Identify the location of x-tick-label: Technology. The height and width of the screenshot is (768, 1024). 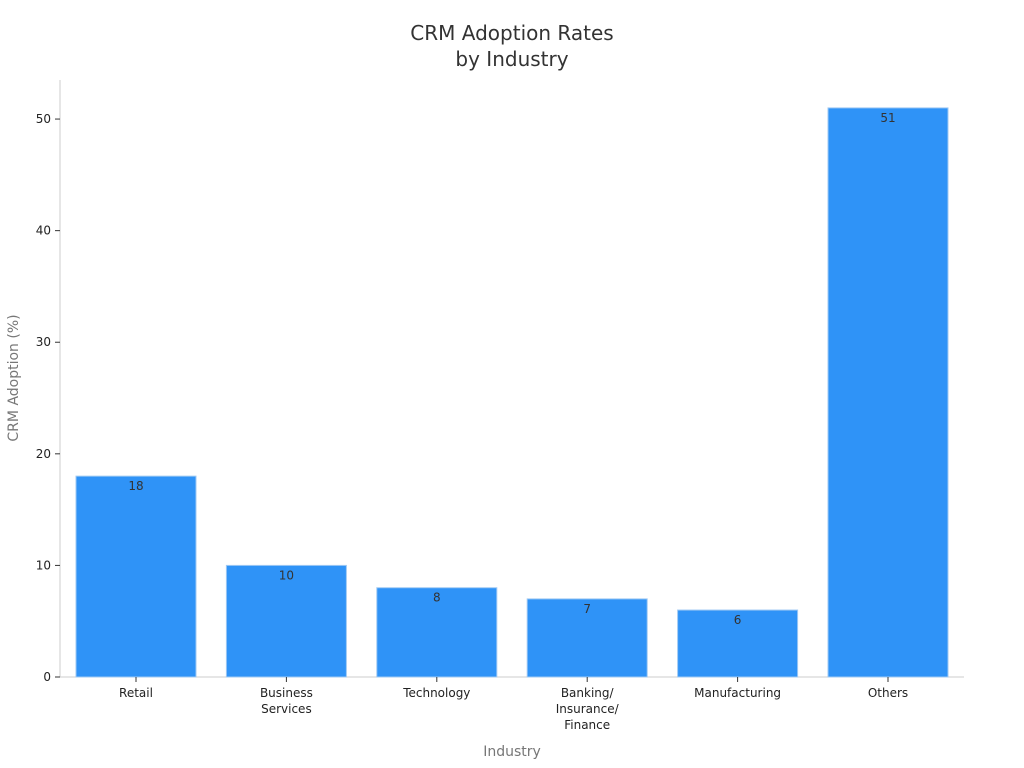
(436, 693).